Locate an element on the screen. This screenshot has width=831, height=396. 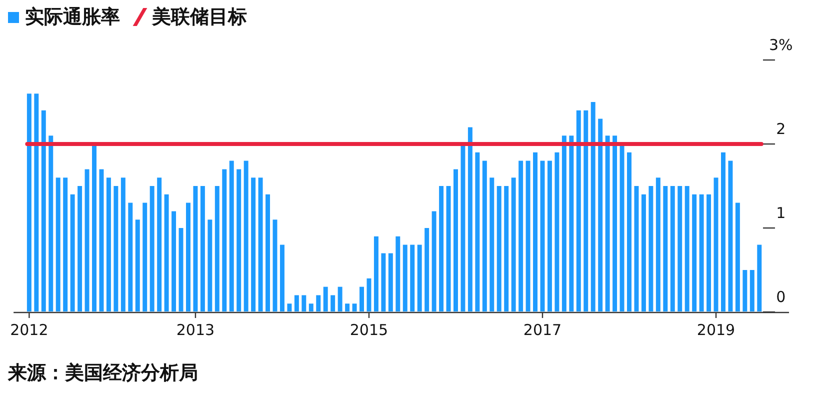
x-tick-label: 2015 is located at coordinates (369, 329).